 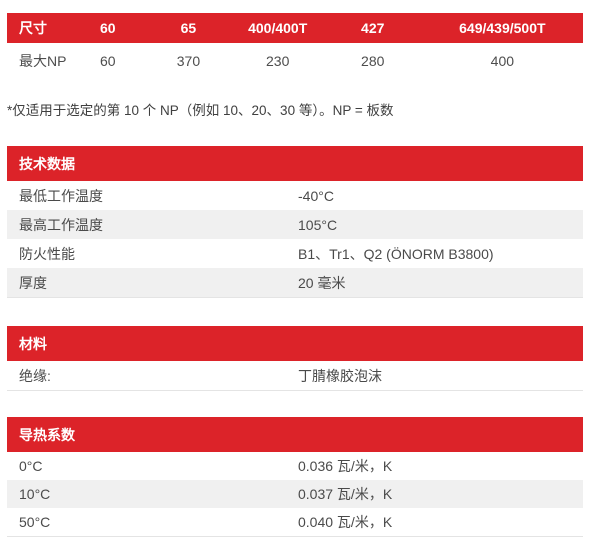 I want to click on size-table-header-649: 649/439/500T, so click(x=502, y=28).